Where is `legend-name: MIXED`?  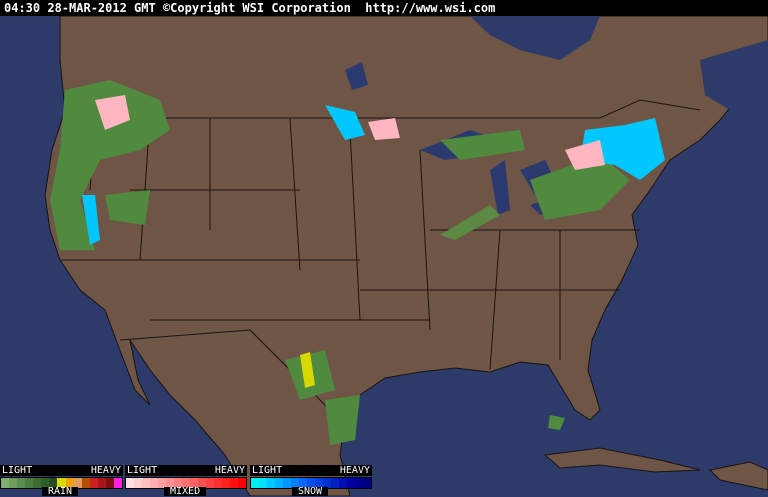
legend-name: MIXED is located at coordinates (185, 492).